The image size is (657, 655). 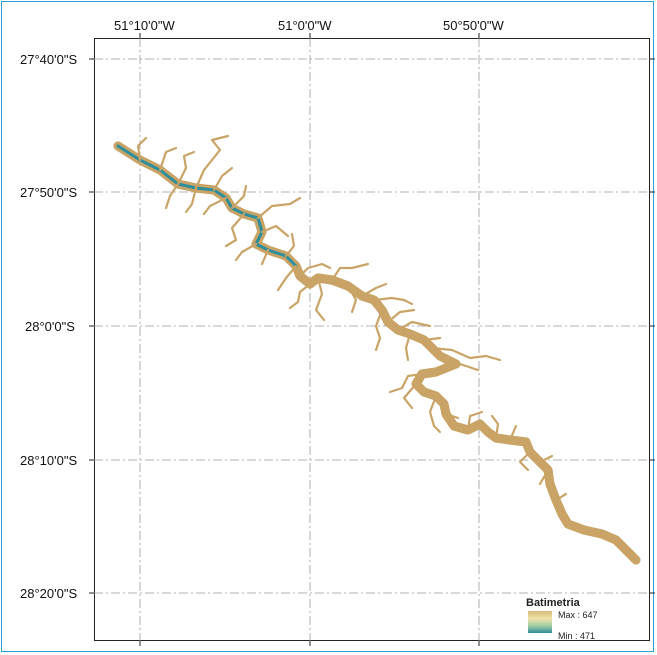 I want to click on lat-label-1: 27°40'0"S, so click(x=49, y=59).